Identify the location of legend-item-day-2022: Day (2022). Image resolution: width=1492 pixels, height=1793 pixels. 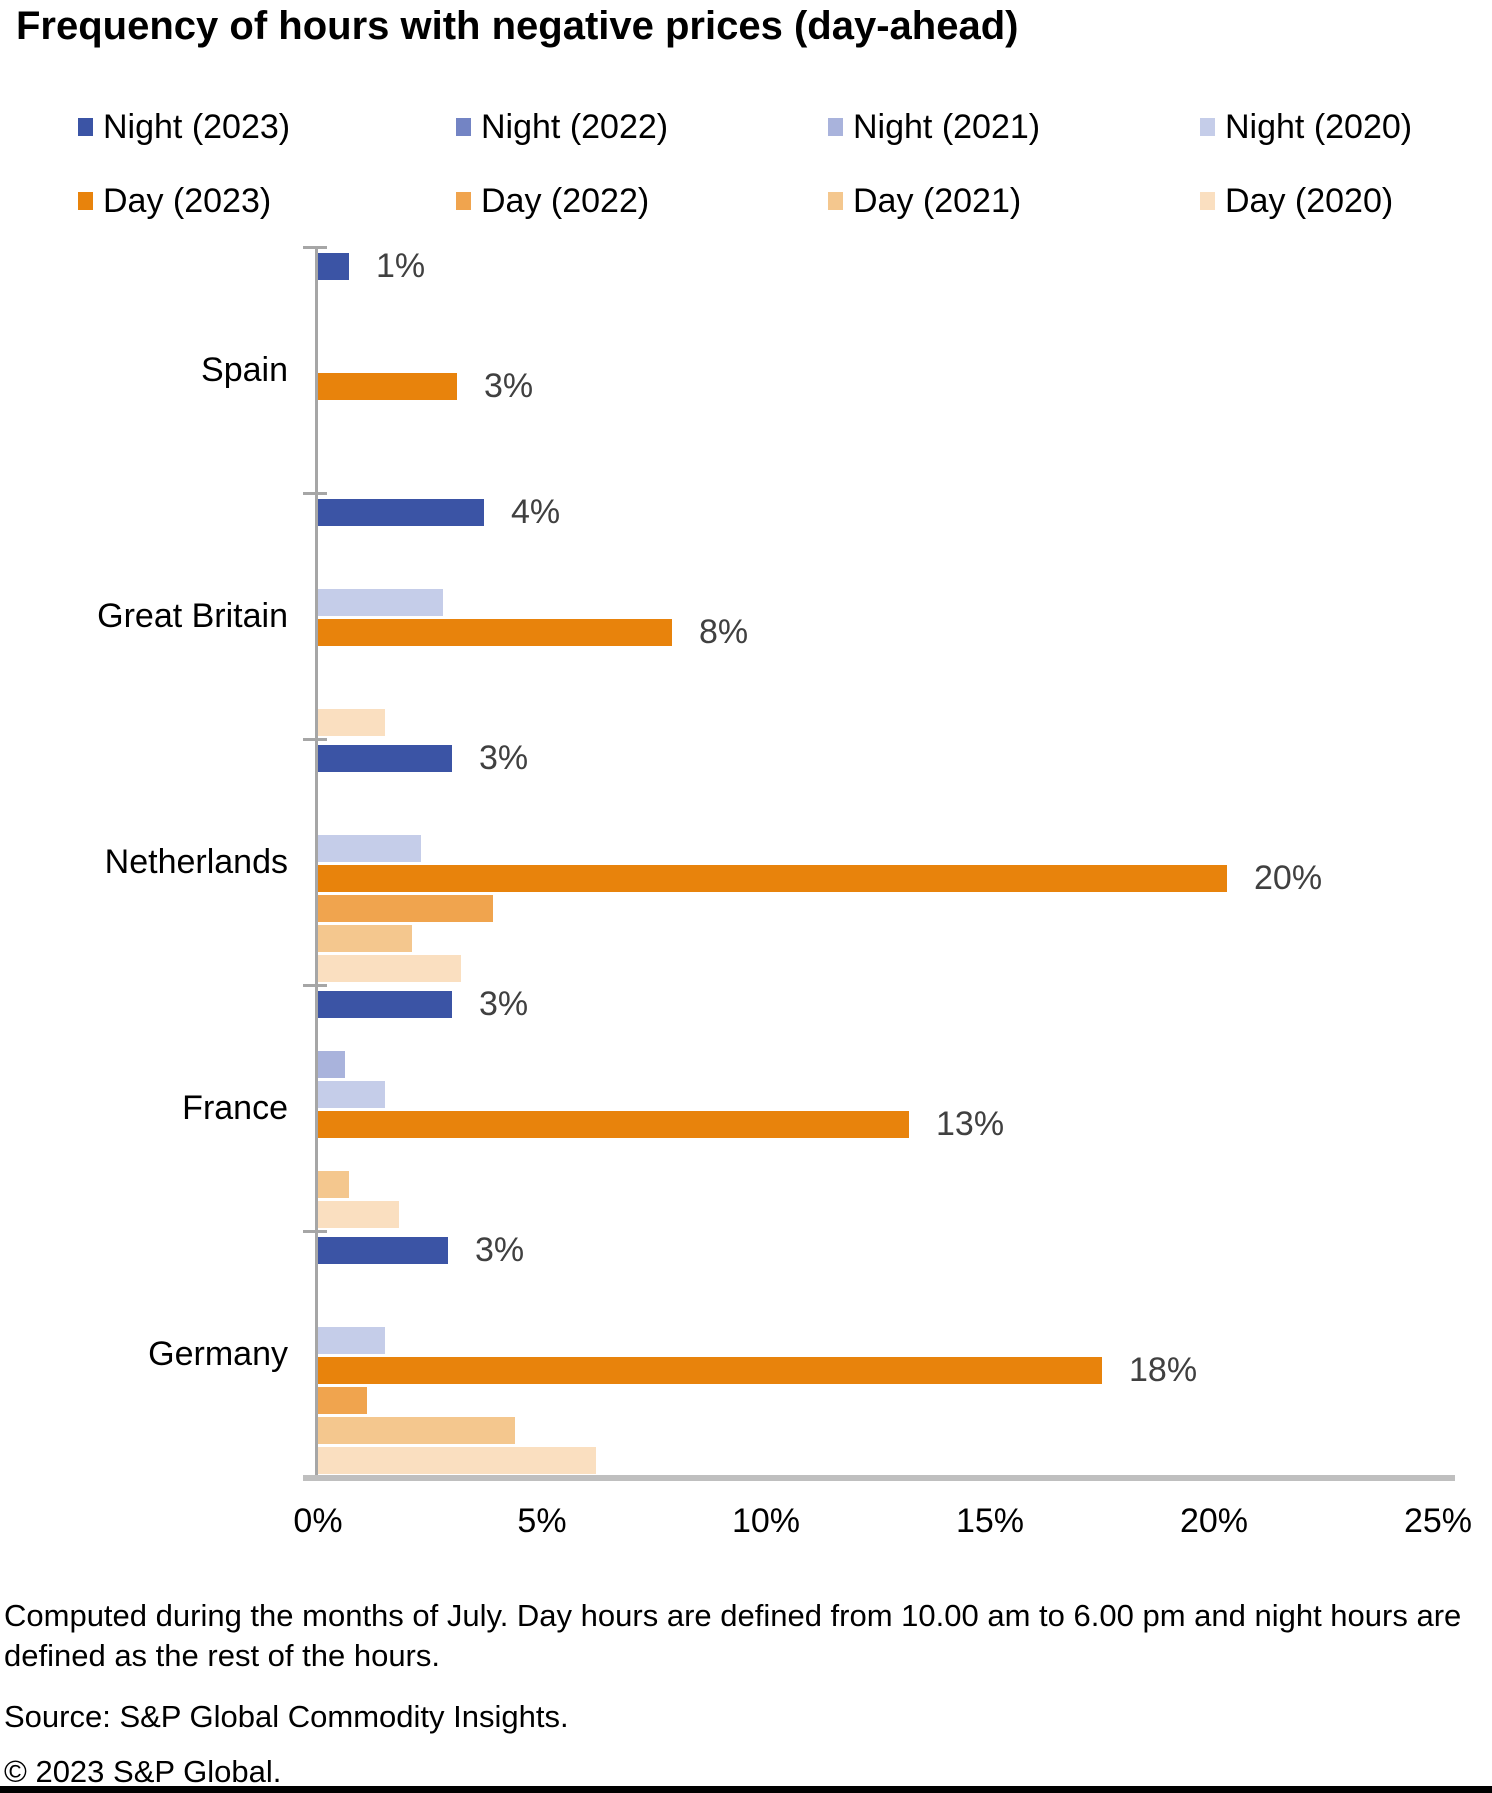
(552, 201).